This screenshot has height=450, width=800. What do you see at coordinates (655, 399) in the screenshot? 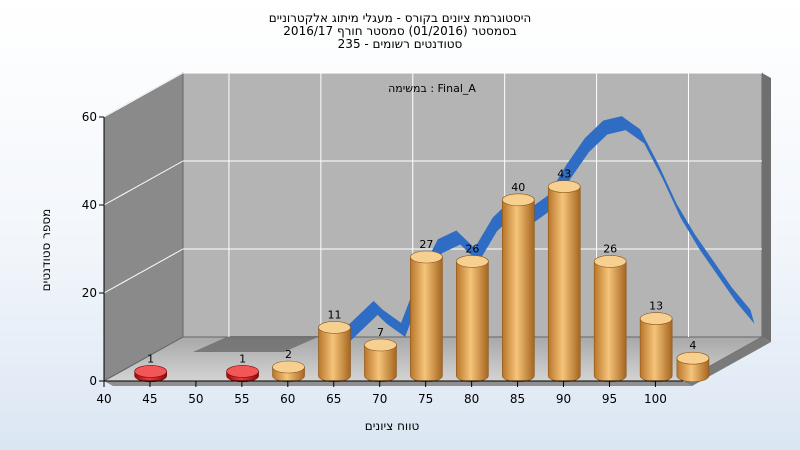
I see `x-tick-label: 100` at bounding box center [655, 399].